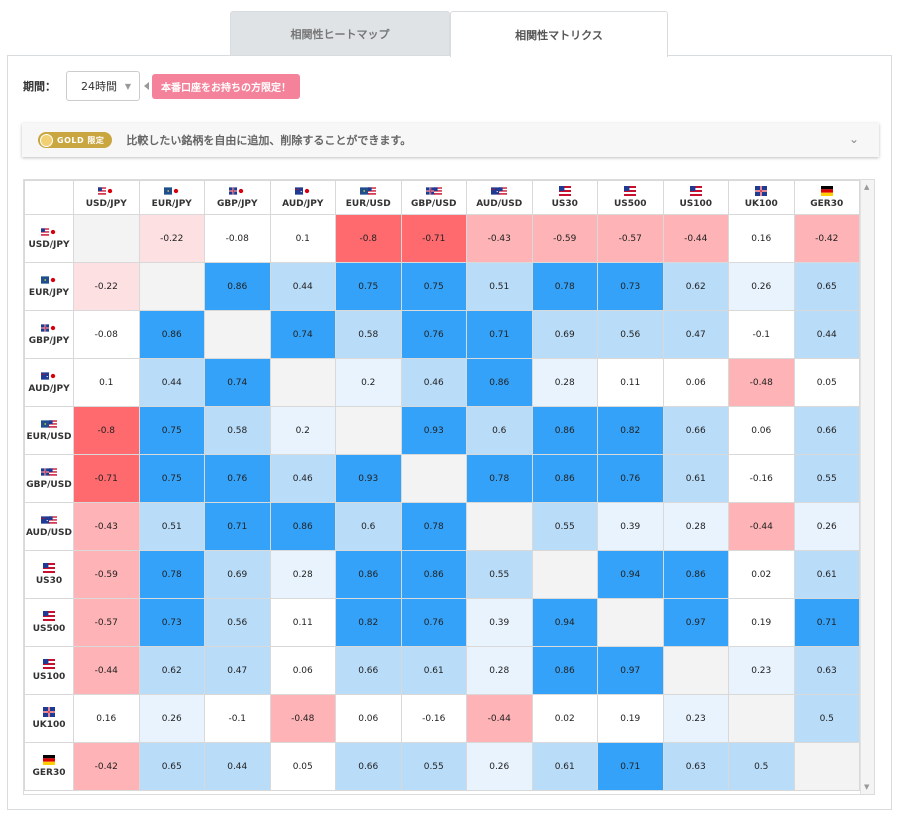 The width and height of the screenshot is (907, 819). Describe the element at coordinates (302, 334) in the screenshot. I see `correlation-cell: 0.74` at that location.